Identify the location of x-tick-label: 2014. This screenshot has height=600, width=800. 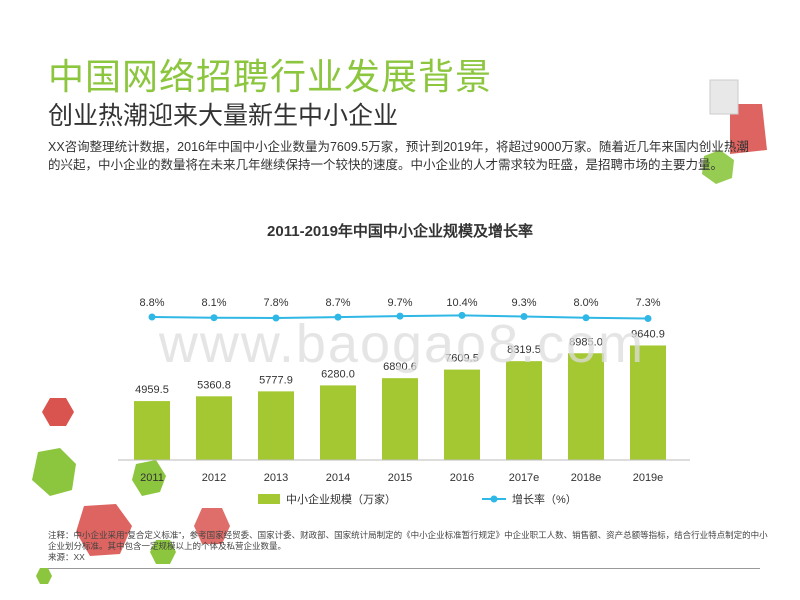
(338, 478).